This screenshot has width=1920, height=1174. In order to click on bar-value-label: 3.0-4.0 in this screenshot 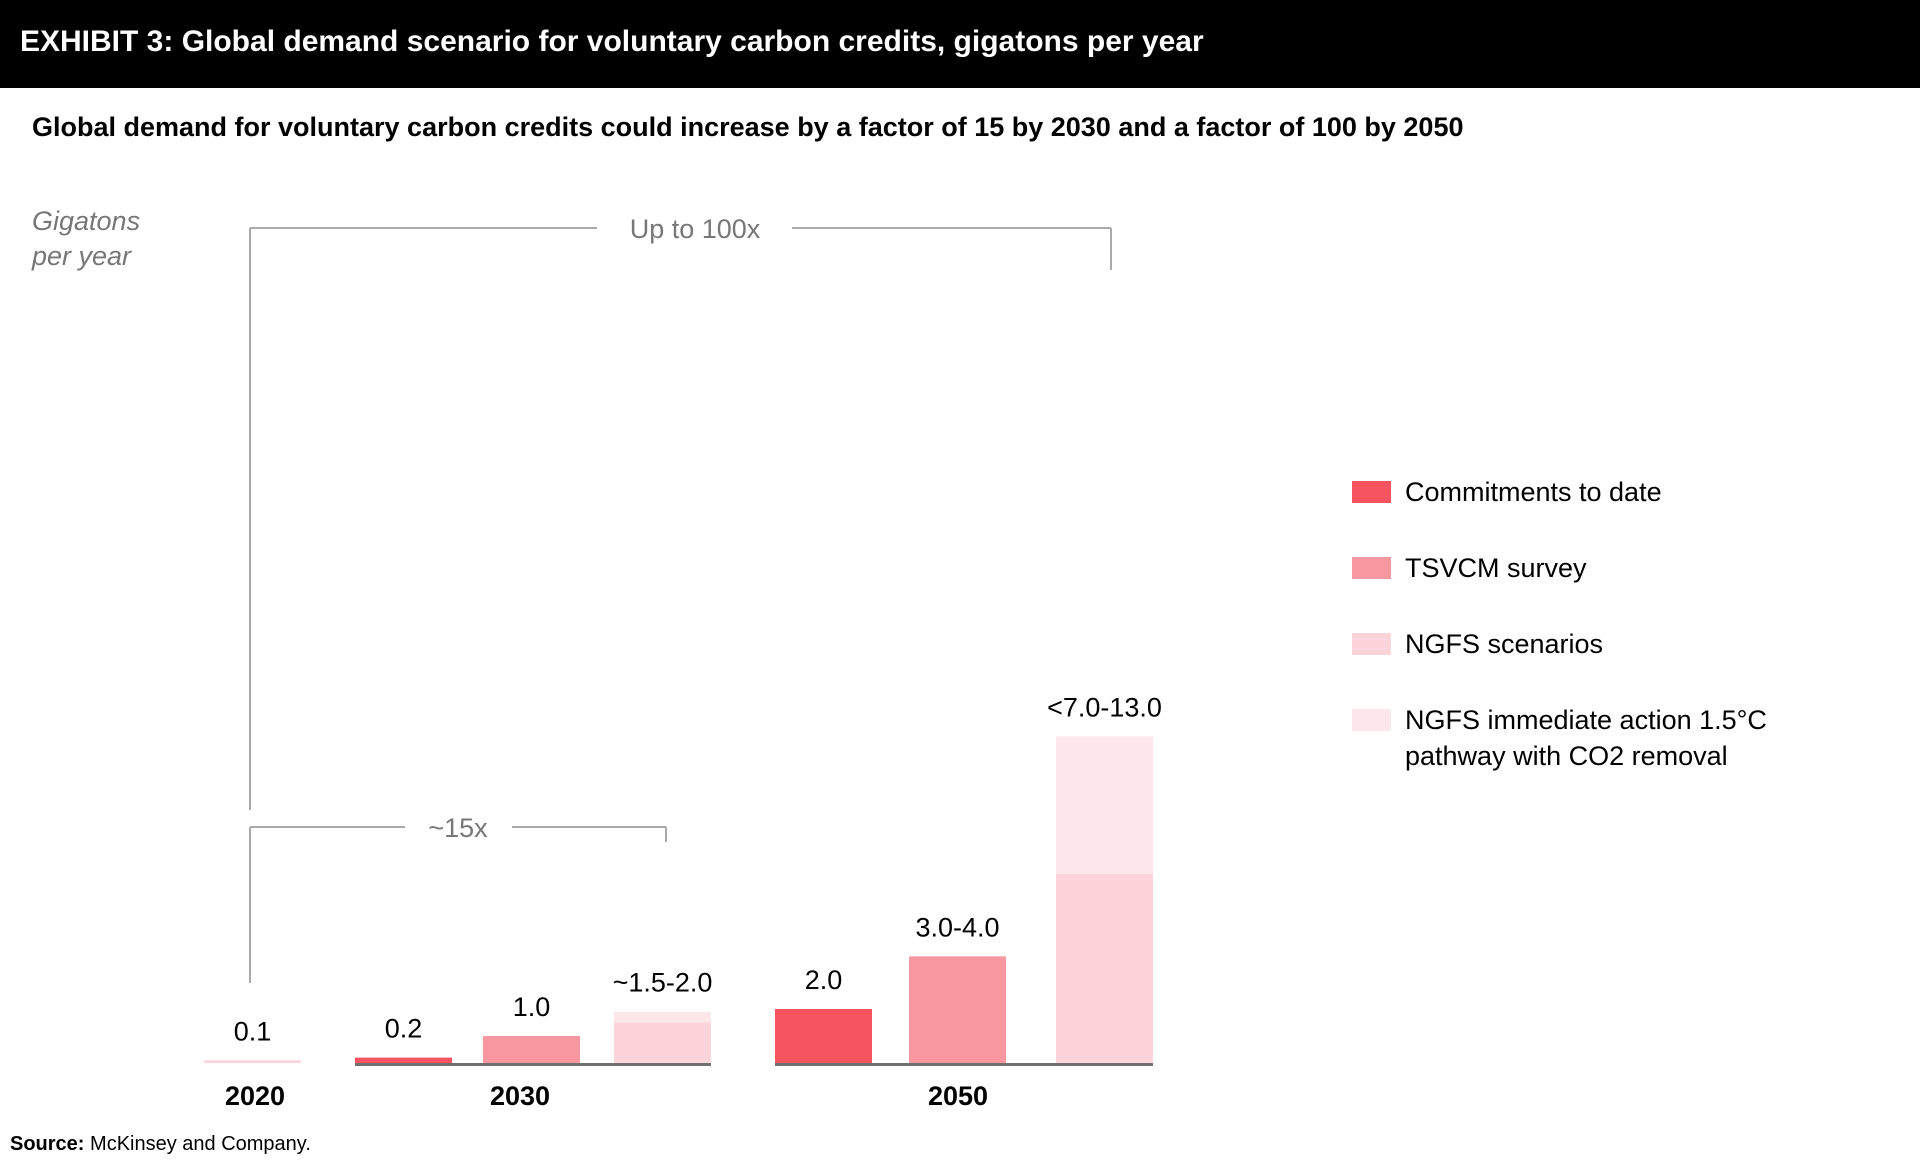, I will do `click(957, 927)`.